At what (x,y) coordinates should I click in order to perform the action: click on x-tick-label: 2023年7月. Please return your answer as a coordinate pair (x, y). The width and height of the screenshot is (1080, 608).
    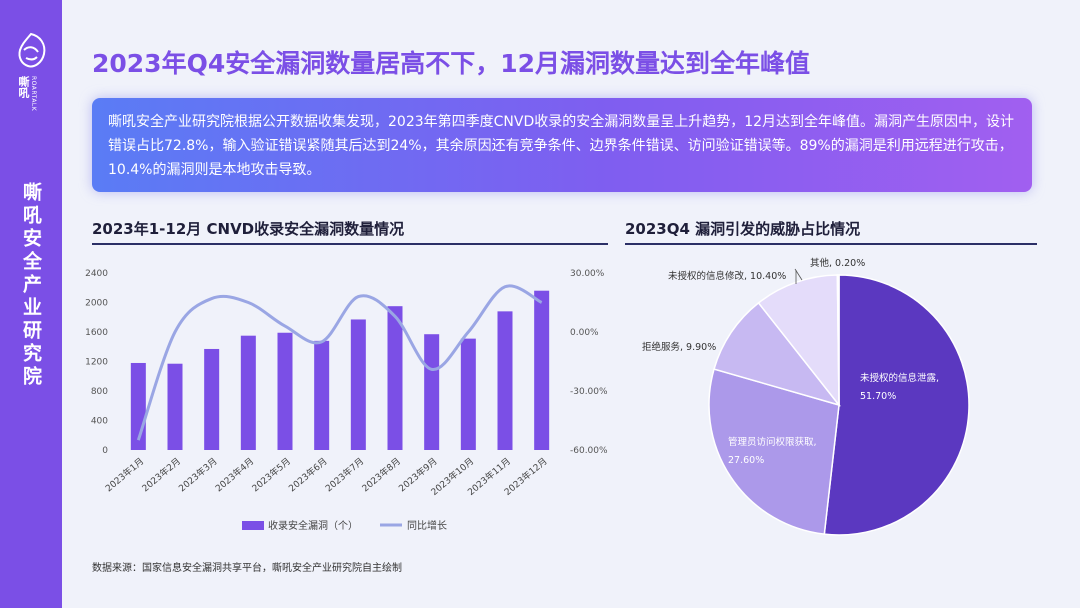
    Looking at the image, I should click on (344, 474).